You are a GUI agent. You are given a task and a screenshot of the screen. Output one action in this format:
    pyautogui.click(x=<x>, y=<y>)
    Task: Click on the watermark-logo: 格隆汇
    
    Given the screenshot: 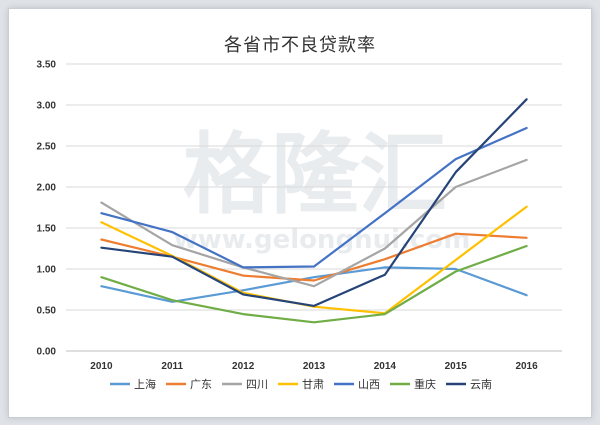 What is the action you would take?
    pyautogui.click(x=315, y=174)
    